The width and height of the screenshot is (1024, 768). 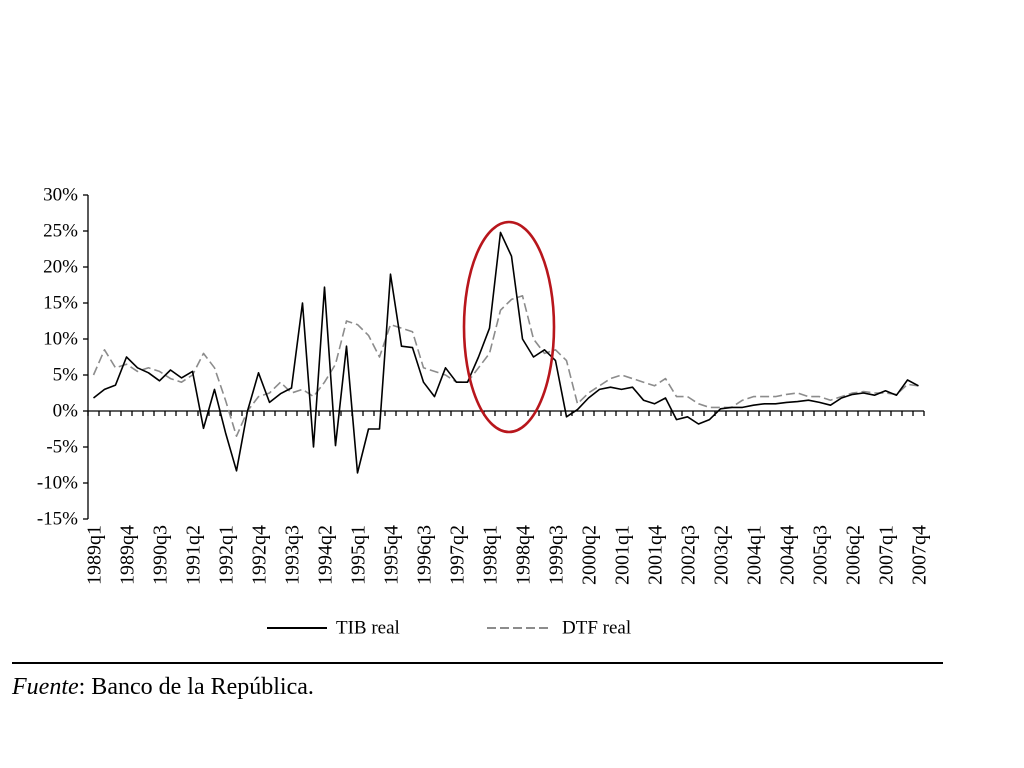 I want to click on legend-label-dtf-real: DTF real, so click(x=596, y=628).